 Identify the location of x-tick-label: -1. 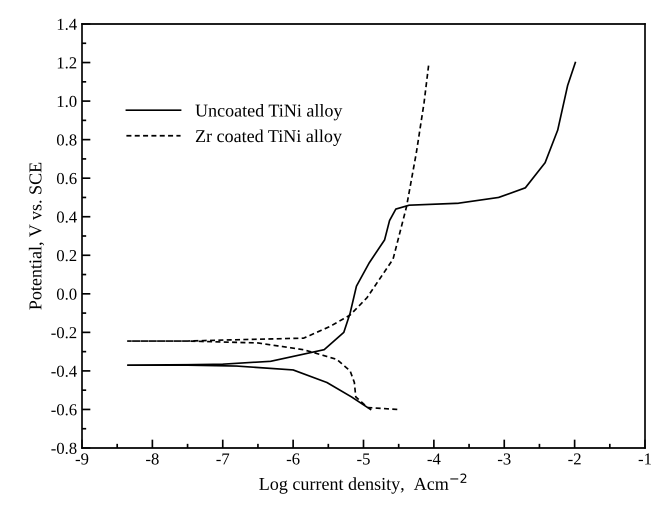
(644, 458).